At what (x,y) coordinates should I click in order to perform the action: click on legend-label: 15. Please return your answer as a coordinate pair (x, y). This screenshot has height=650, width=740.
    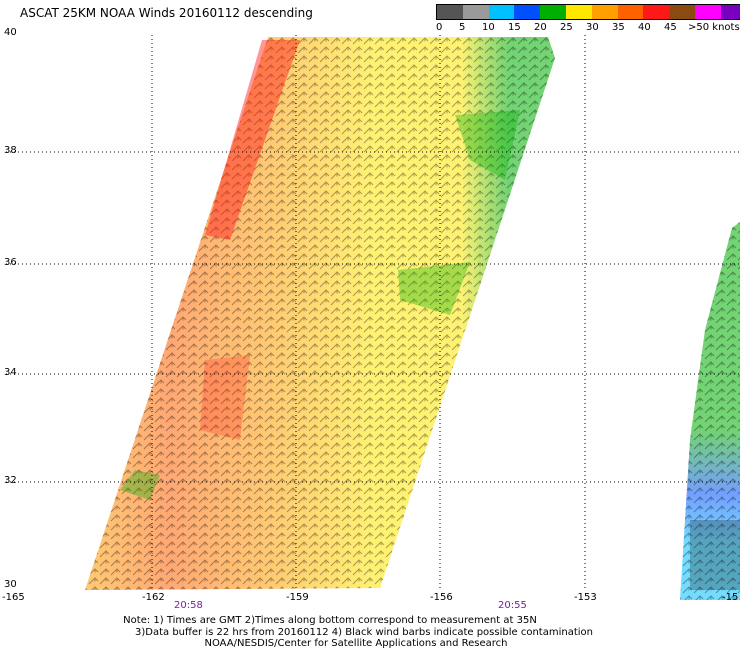
    Looking at the image, I should click on (514, 27).